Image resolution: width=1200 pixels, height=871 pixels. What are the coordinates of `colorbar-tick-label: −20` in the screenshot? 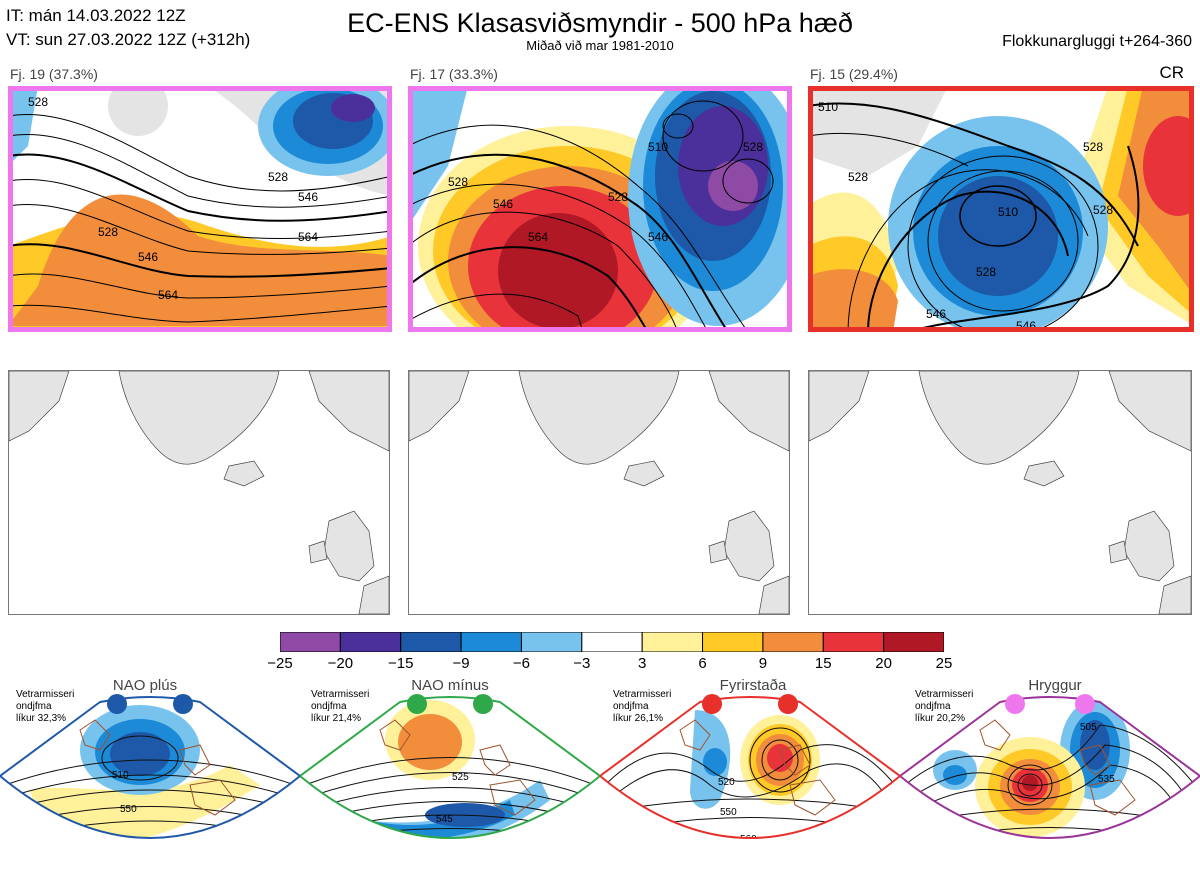 It's located at (340, 663).